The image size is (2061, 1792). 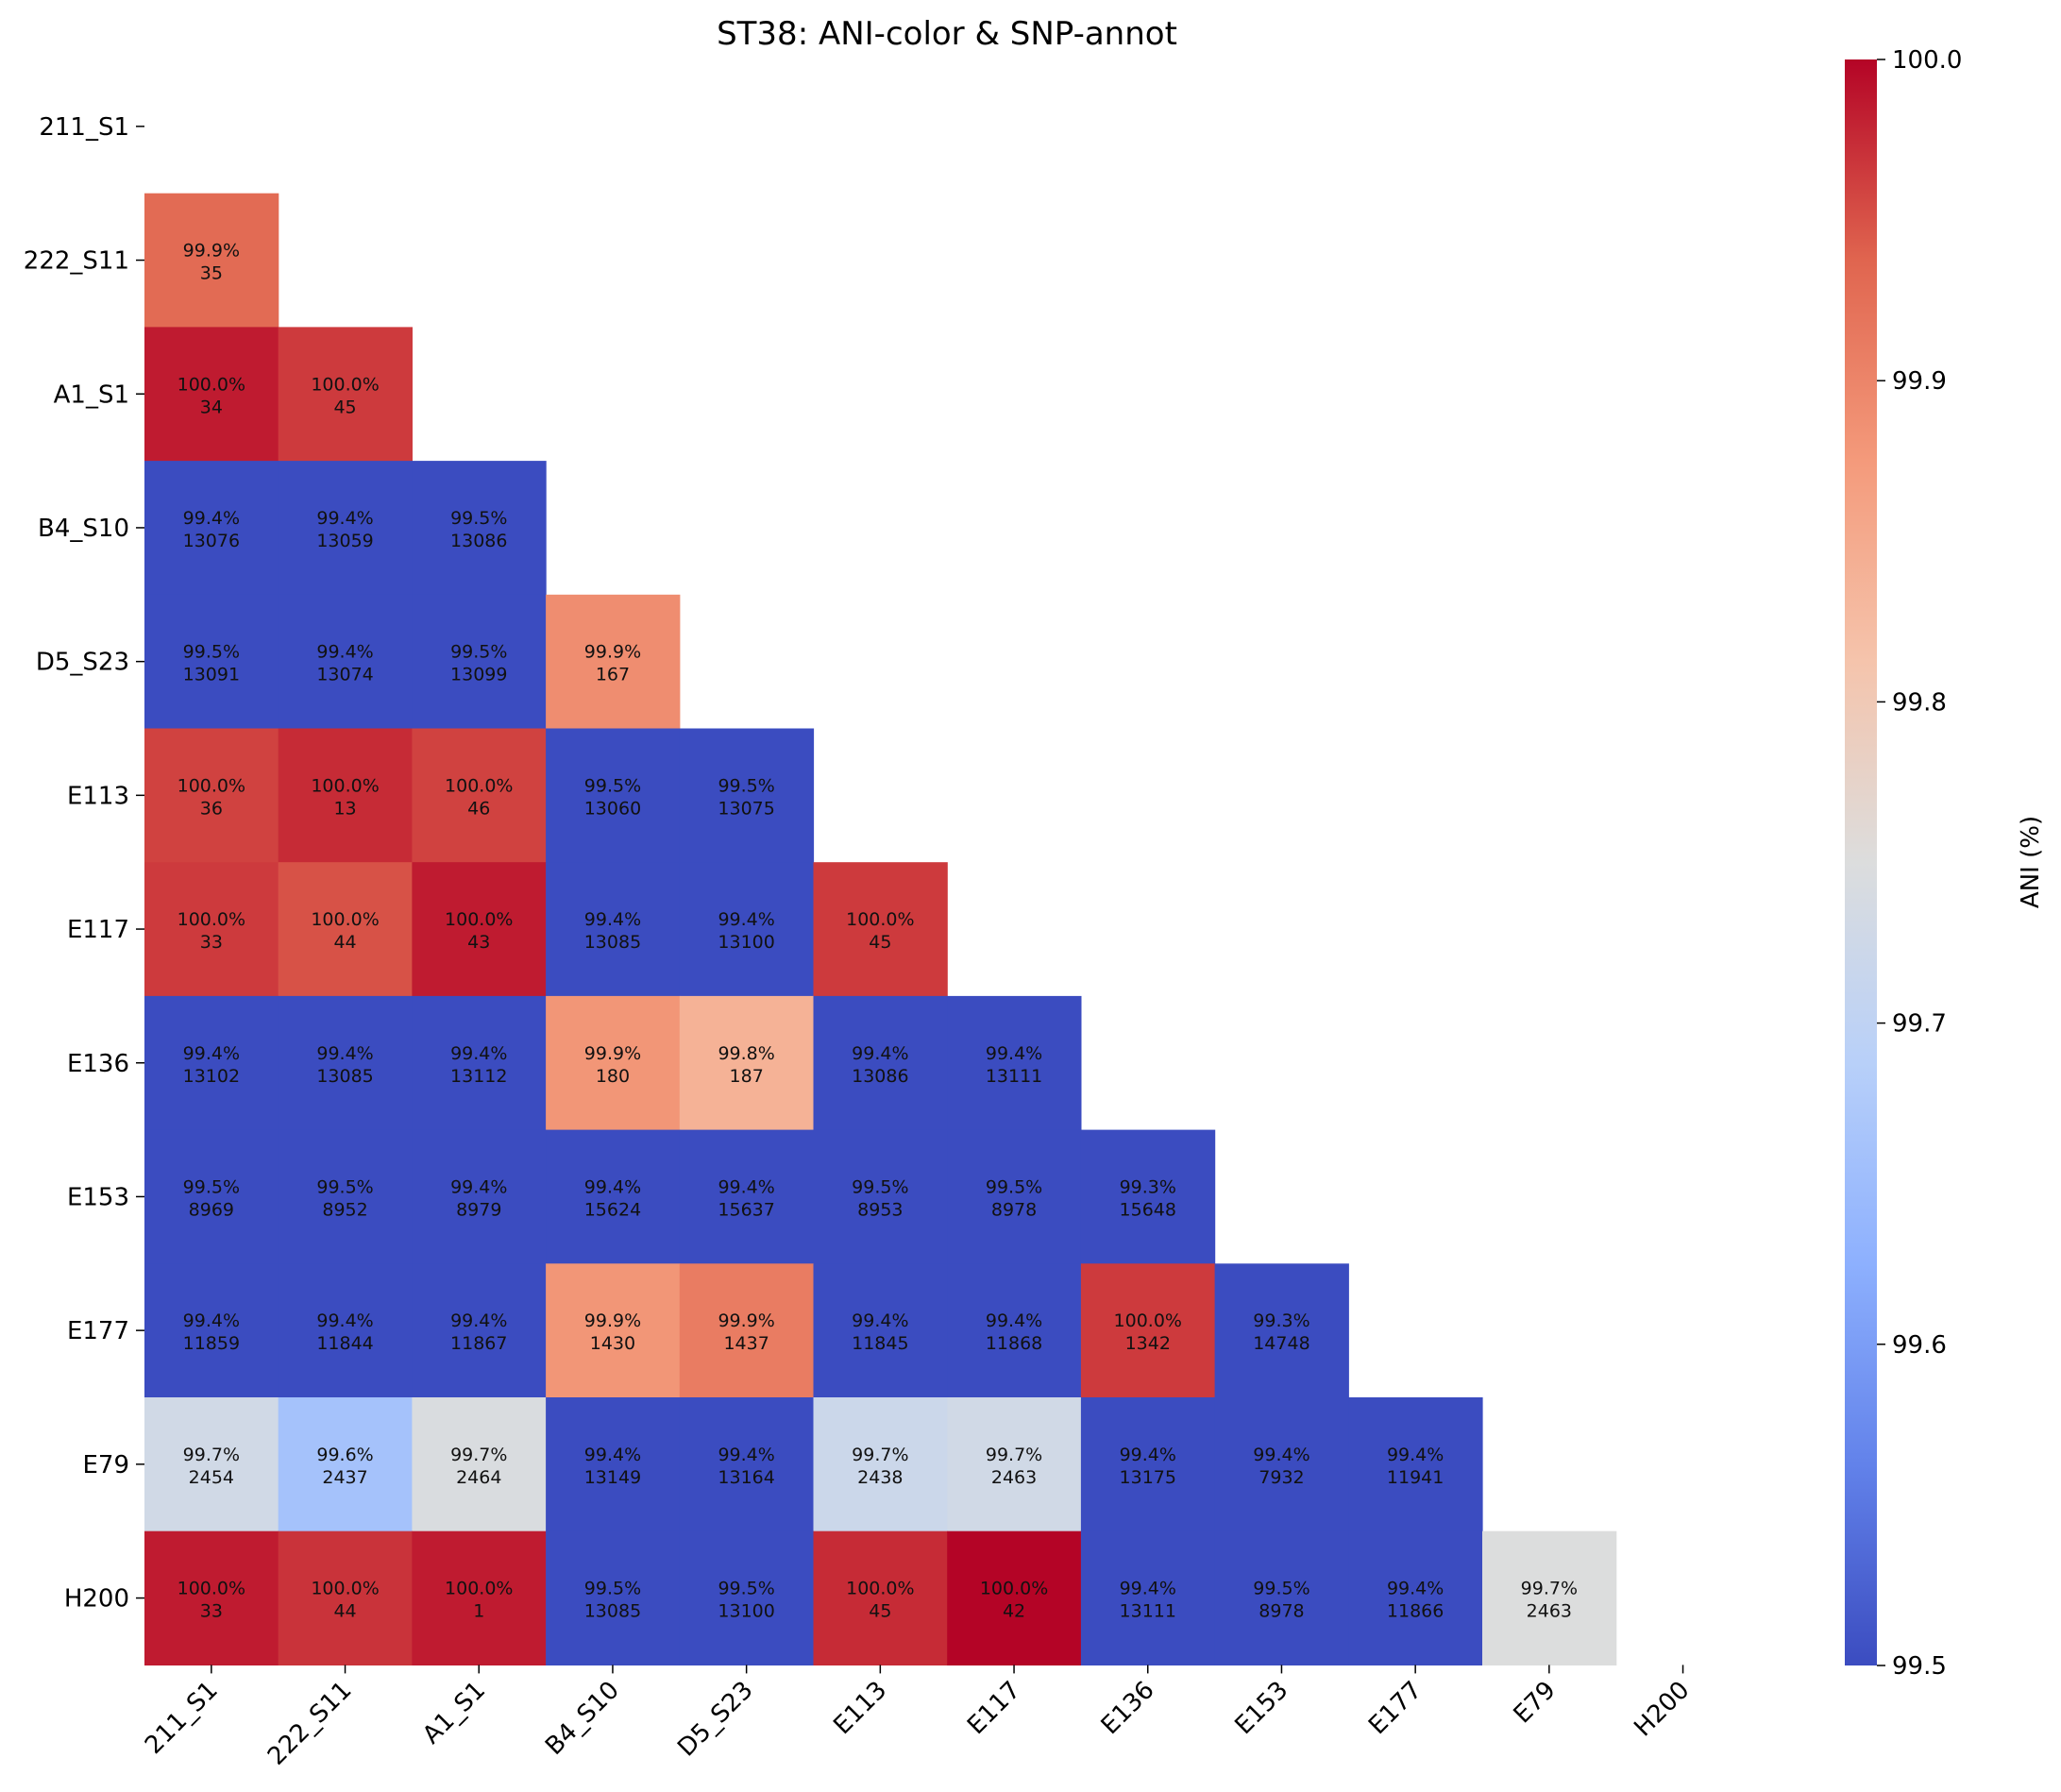 What do you see at coordinates (480, 1331) in the screenshot?
I see `heatmap-cell: 99.4%11867` at bounding box center [480, 1331].